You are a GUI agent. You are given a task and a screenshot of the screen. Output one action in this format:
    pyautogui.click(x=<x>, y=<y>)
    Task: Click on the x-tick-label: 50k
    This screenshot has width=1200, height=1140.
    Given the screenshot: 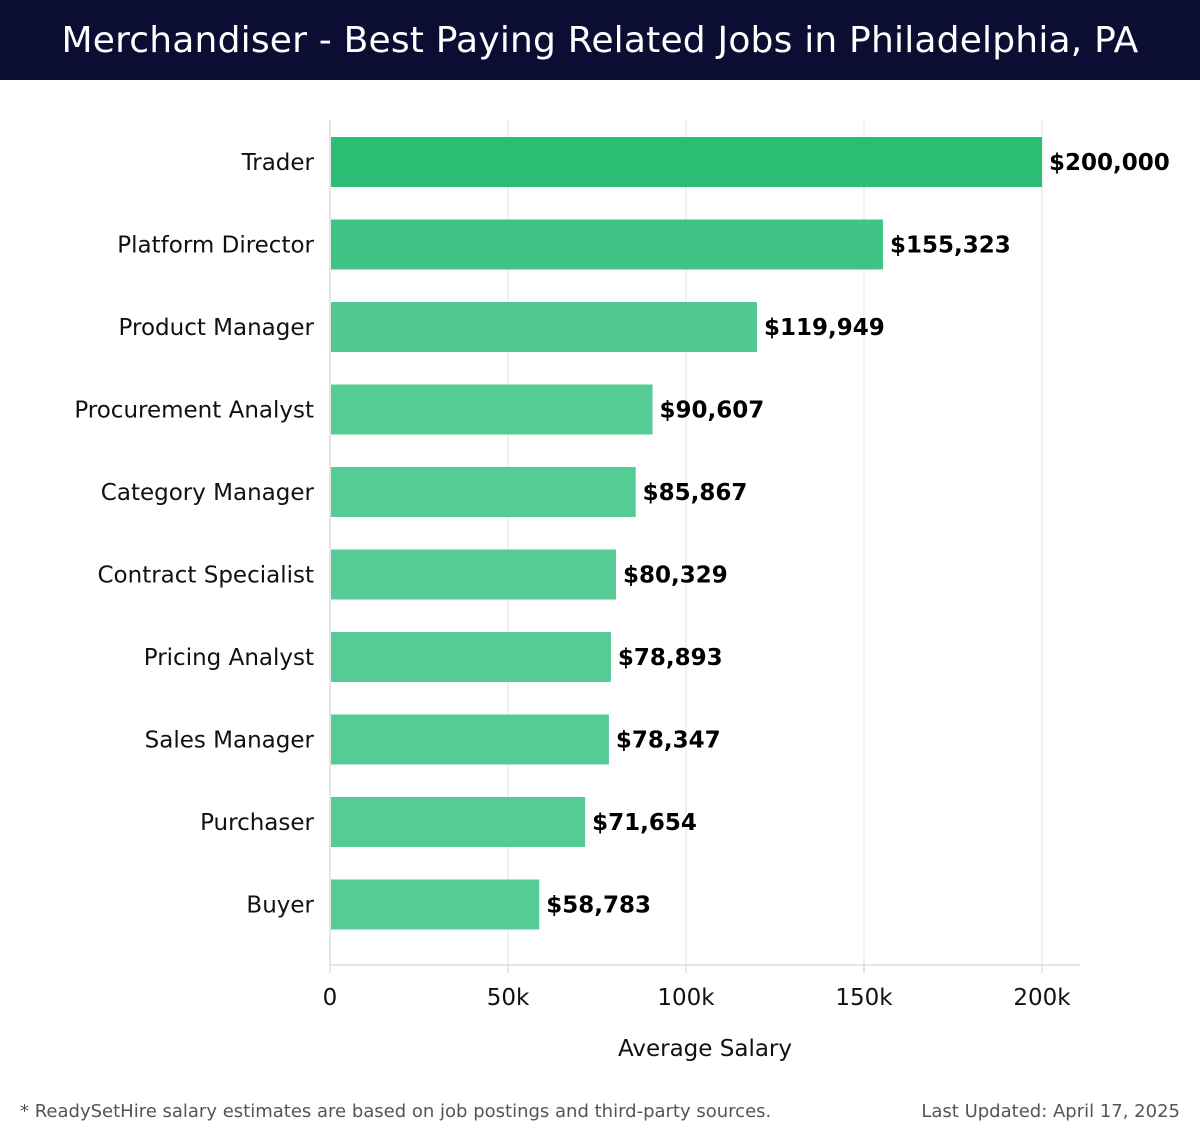 What is the action you would take?
    pyautogui.click(x=508, y=998)
    